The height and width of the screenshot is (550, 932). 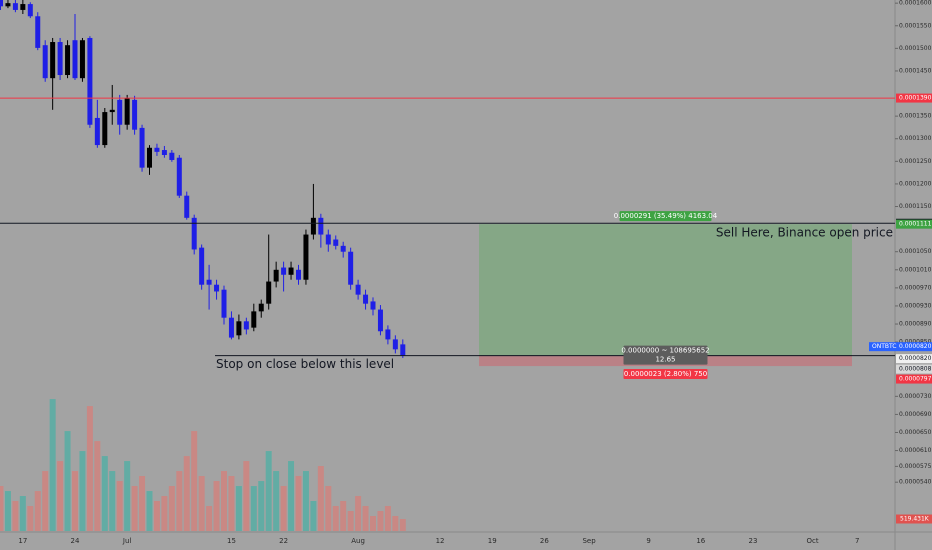 I want to click on y-tick-label: 0.0001550, so click(x=915, y=25).